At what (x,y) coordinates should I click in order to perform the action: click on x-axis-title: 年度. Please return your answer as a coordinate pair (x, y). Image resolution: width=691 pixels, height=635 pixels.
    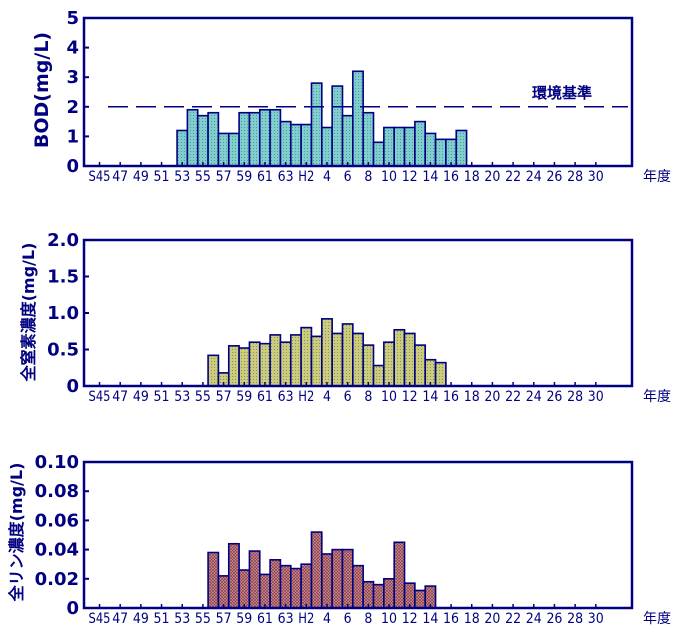
    Looking at the image, I should click on (657, 397).